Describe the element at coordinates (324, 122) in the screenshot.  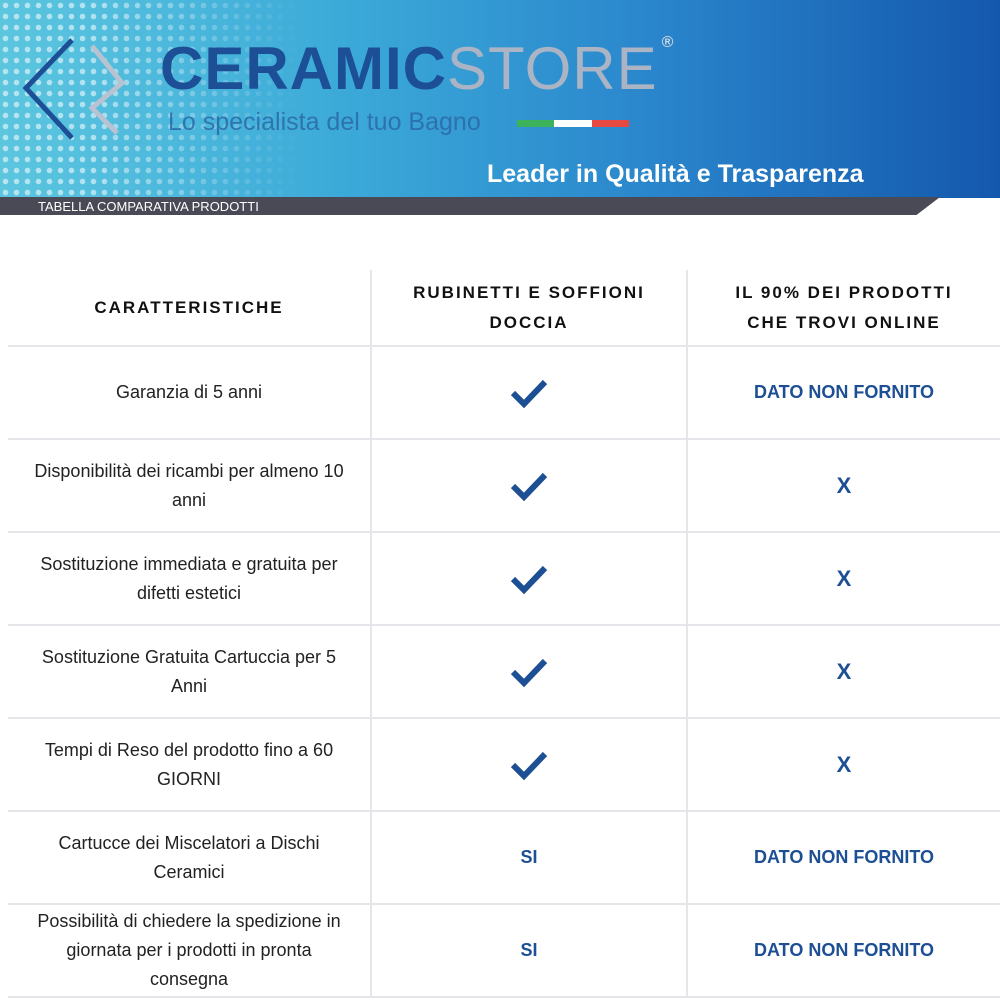
I see `tagline: Lo specialista del tuo Bagno` at that location.